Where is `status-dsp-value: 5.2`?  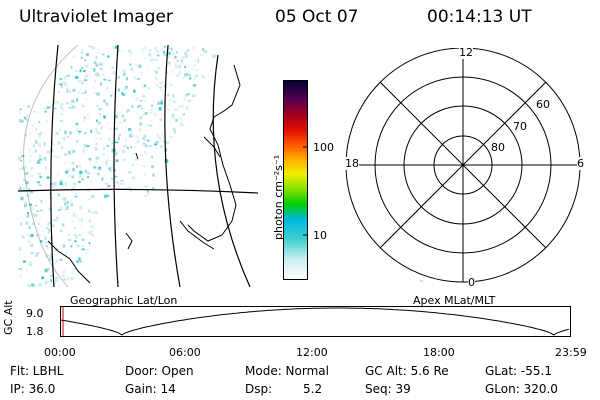 status-dsp-value: 5.2 is located at coordinates (313, 389).